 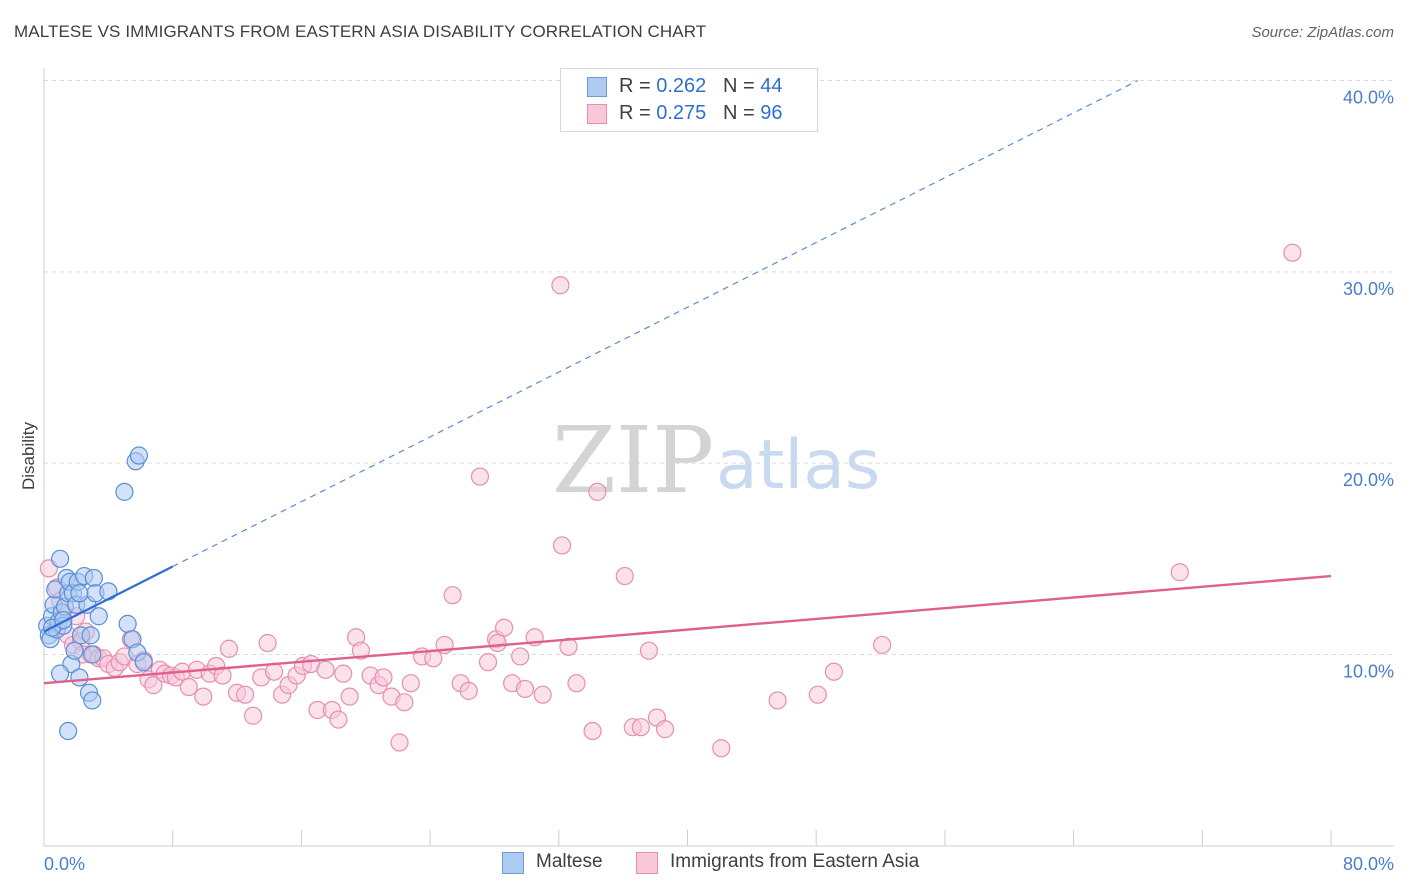 I want to click on legend-swatch-eastern-asia, so click(x=597, y=114).